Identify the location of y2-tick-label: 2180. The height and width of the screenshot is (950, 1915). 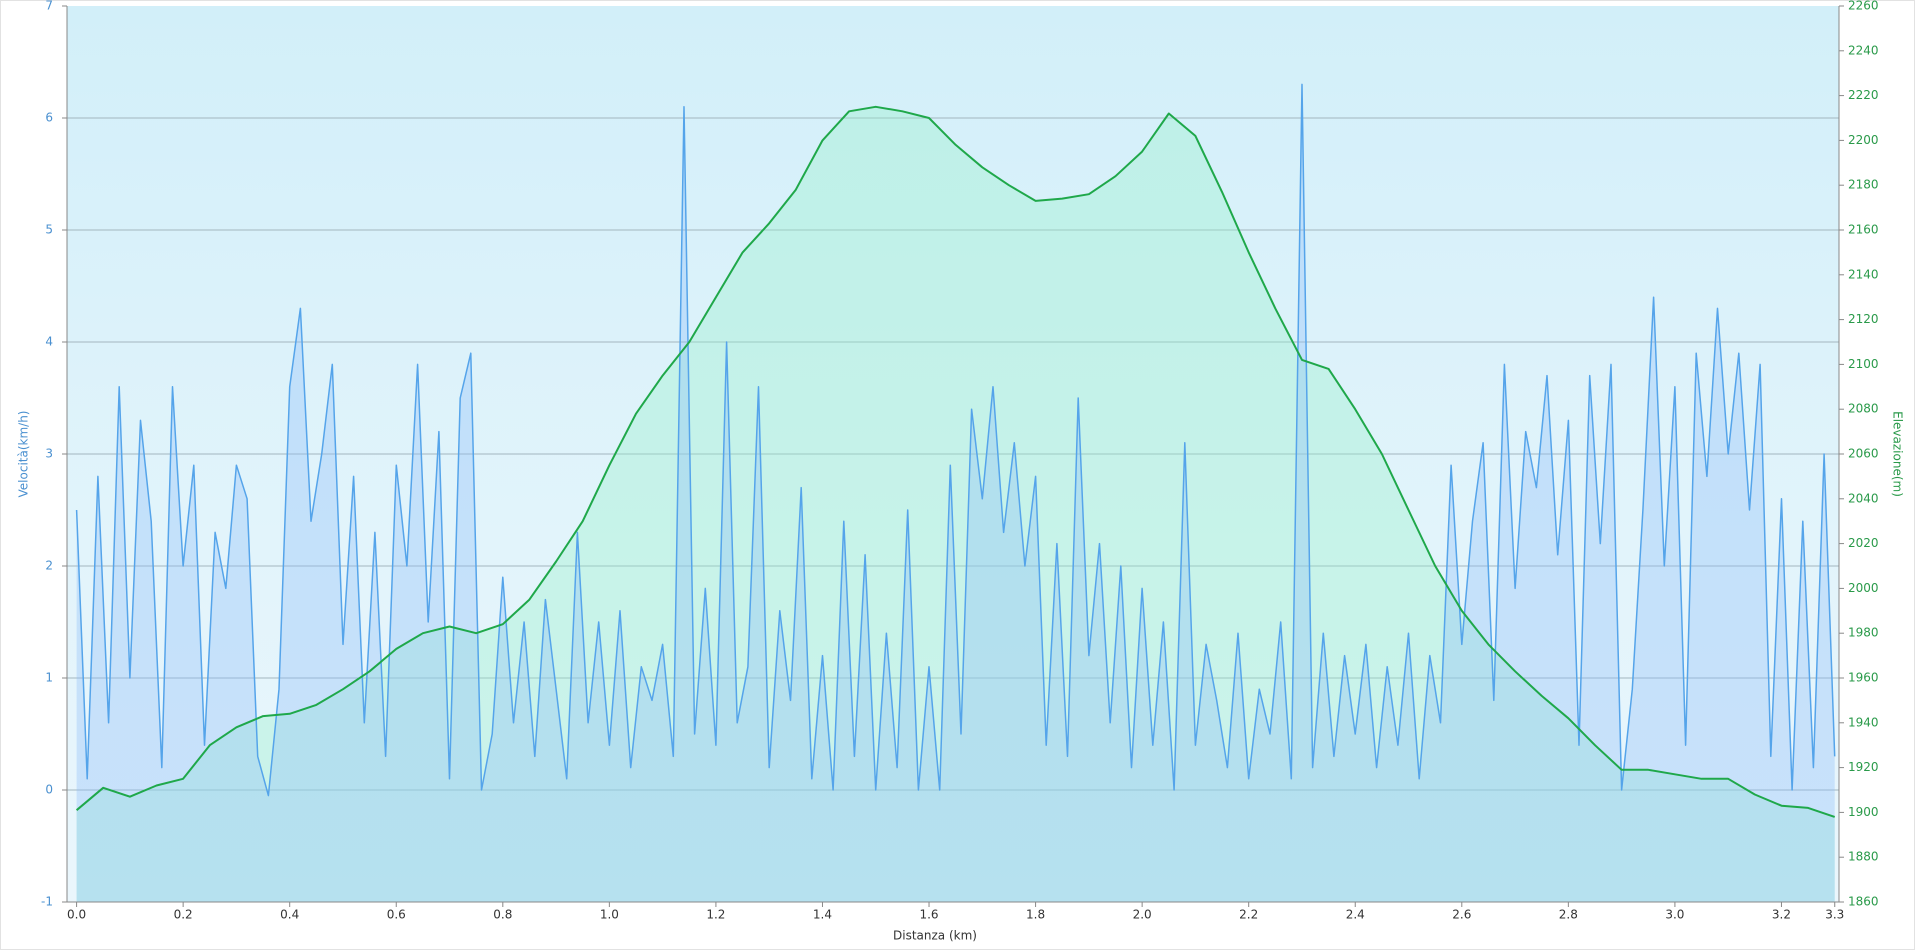
(1863, 185).